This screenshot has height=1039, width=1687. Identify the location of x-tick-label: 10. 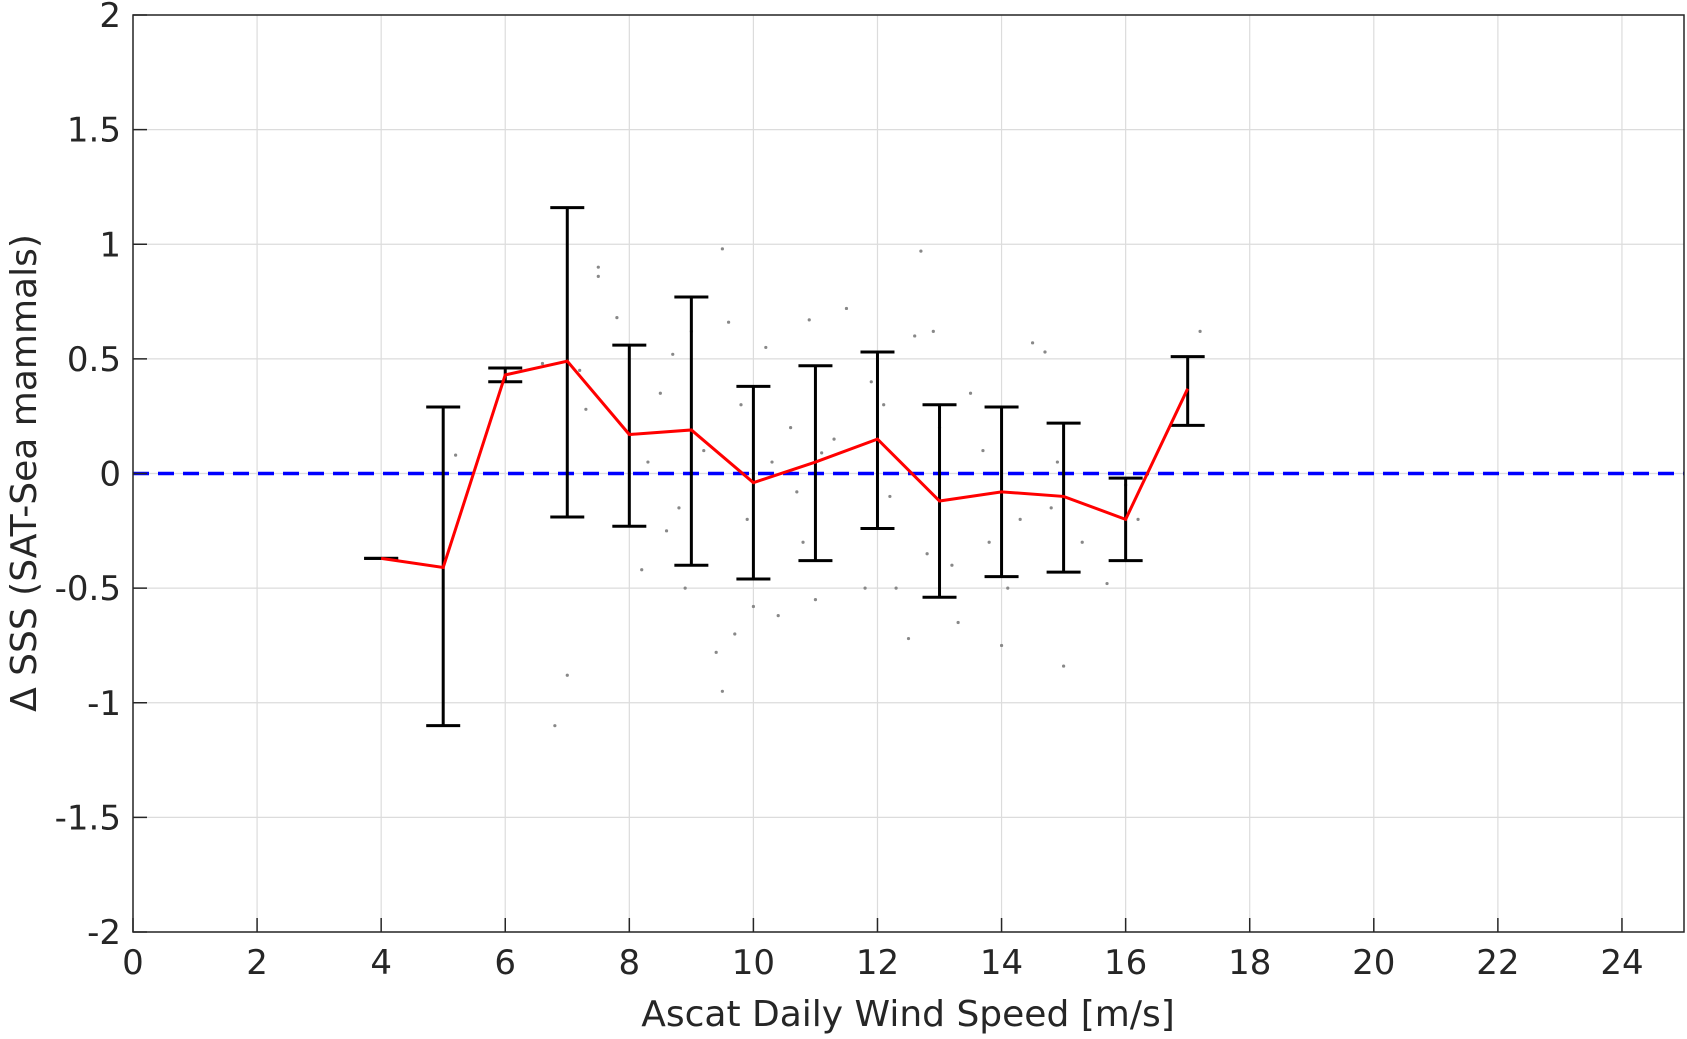
(753, 963).